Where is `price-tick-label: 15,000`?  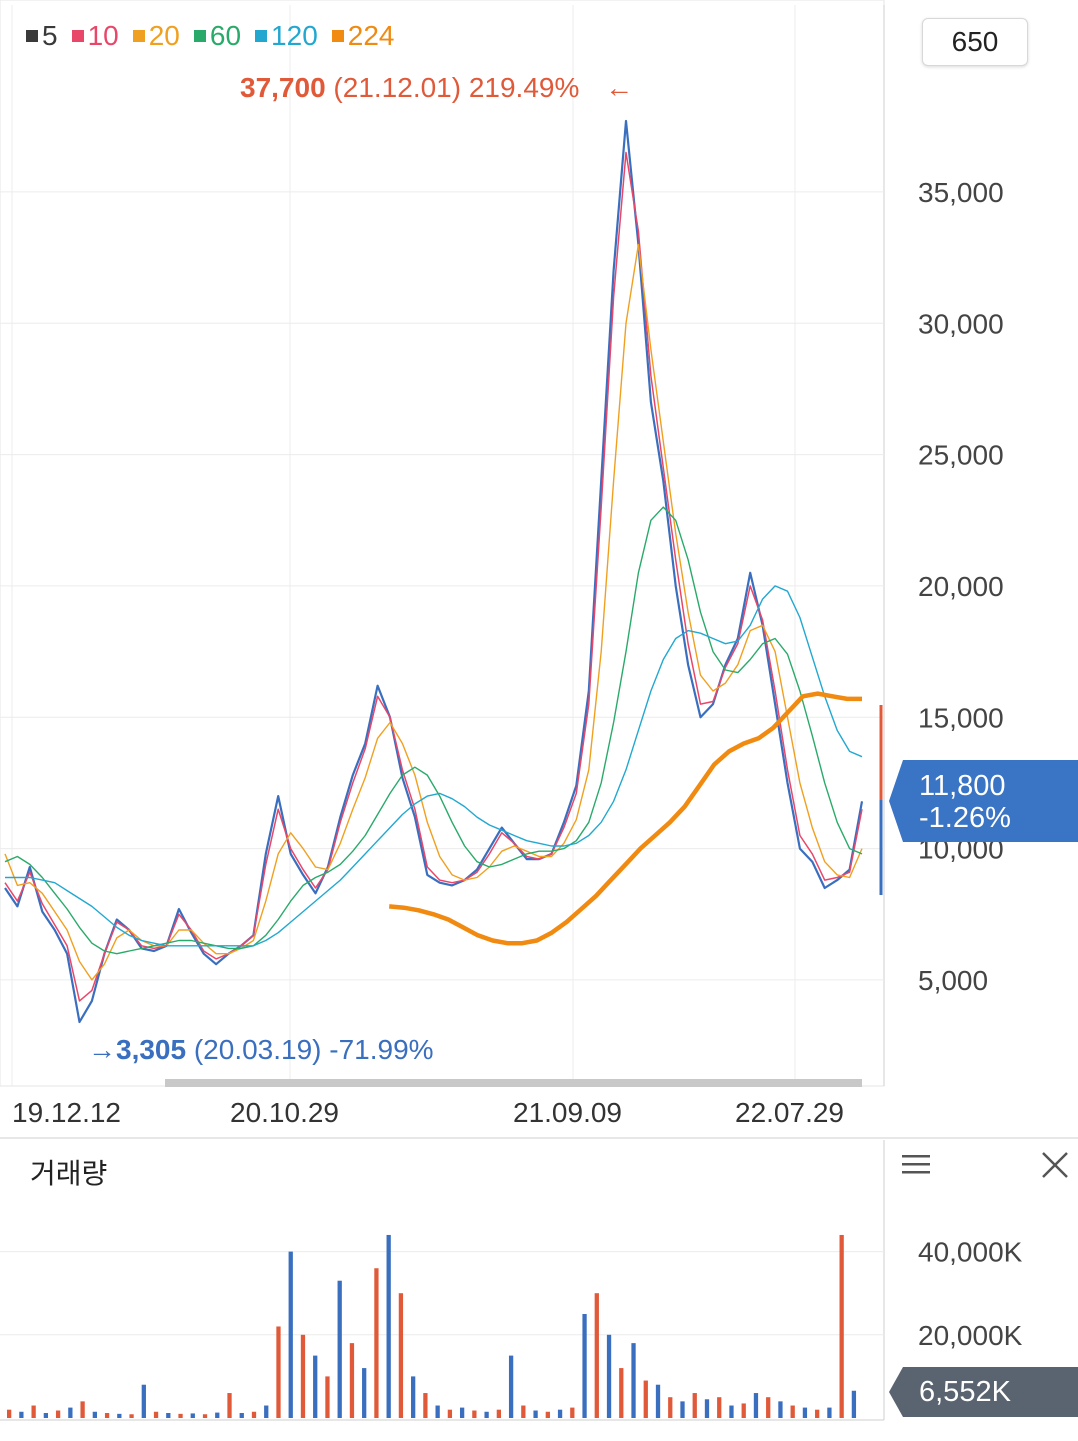
price-tick-label: 15,000 is located at coordinates (961, 717).